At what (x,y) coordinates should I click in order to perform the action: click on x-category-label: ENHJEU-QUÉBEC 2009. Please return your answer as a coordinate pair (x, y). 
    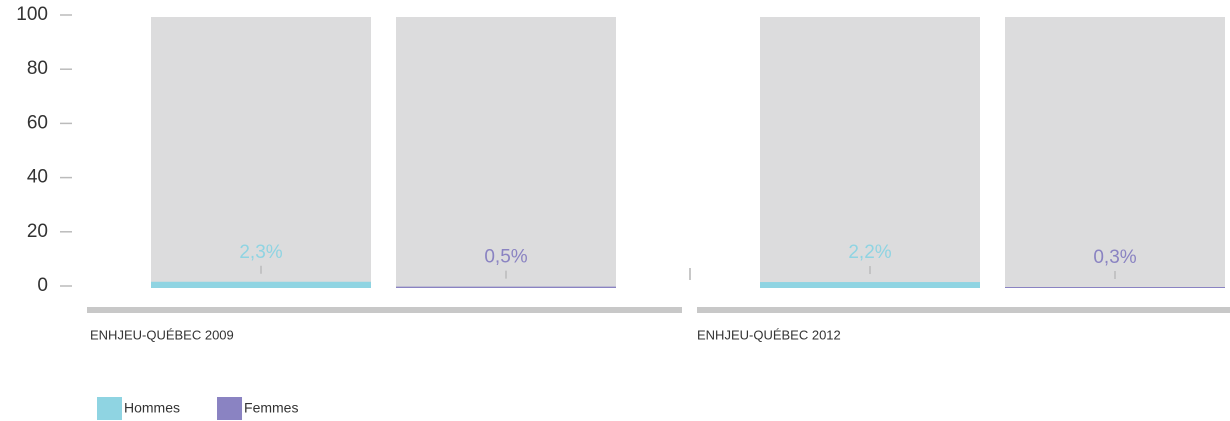
    Looking at the image, I should click on (162, 334).